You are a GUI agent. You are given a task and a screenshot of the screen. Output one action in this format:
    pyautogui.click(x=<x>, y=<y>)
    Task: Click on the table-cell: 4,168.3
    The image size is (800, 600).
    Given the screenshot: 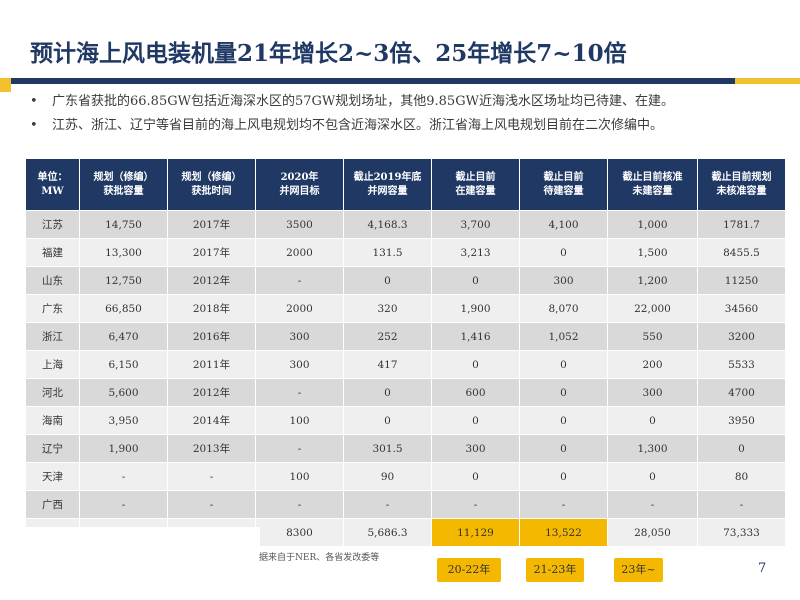 What is the action you would take?
    pyautogui.click(x=387, y=224)
    